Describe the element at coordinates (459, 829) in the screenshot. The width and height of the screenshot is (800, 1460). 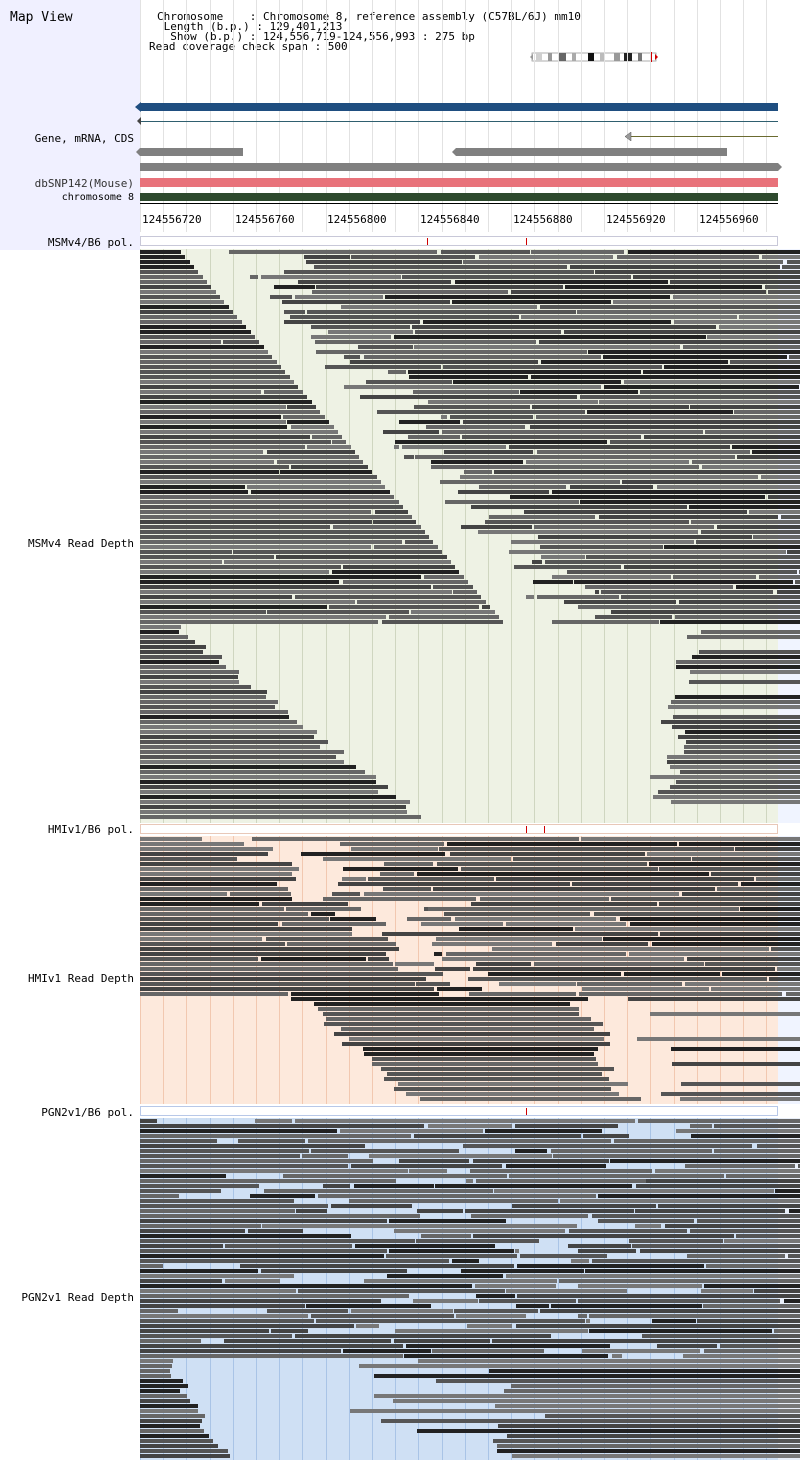
I see `hmi-polymorphism-bar` at that location.